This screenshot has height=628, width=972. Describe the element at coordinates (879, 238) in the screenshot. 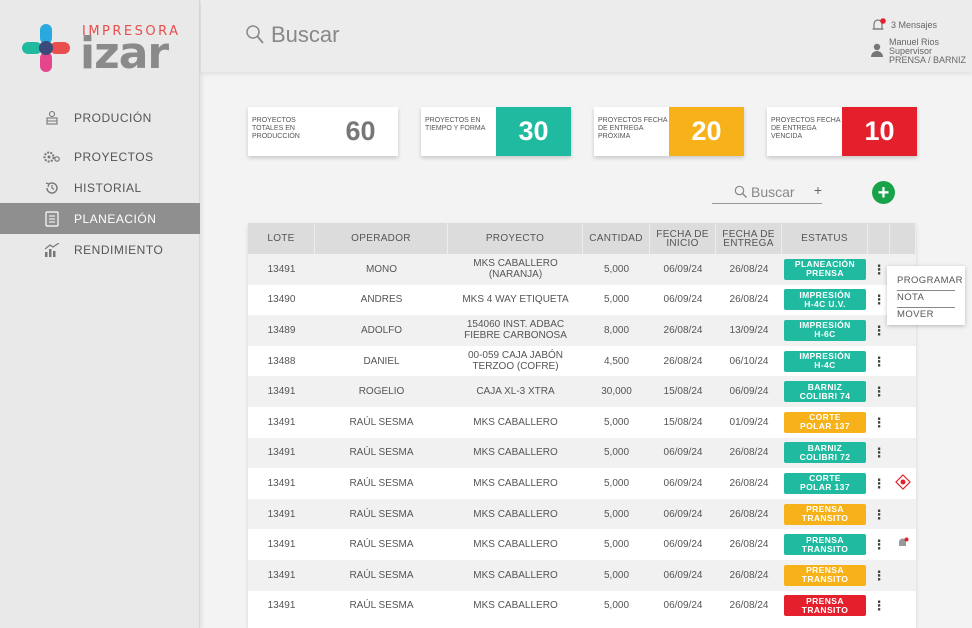

I see `column-header-actions` at that location.